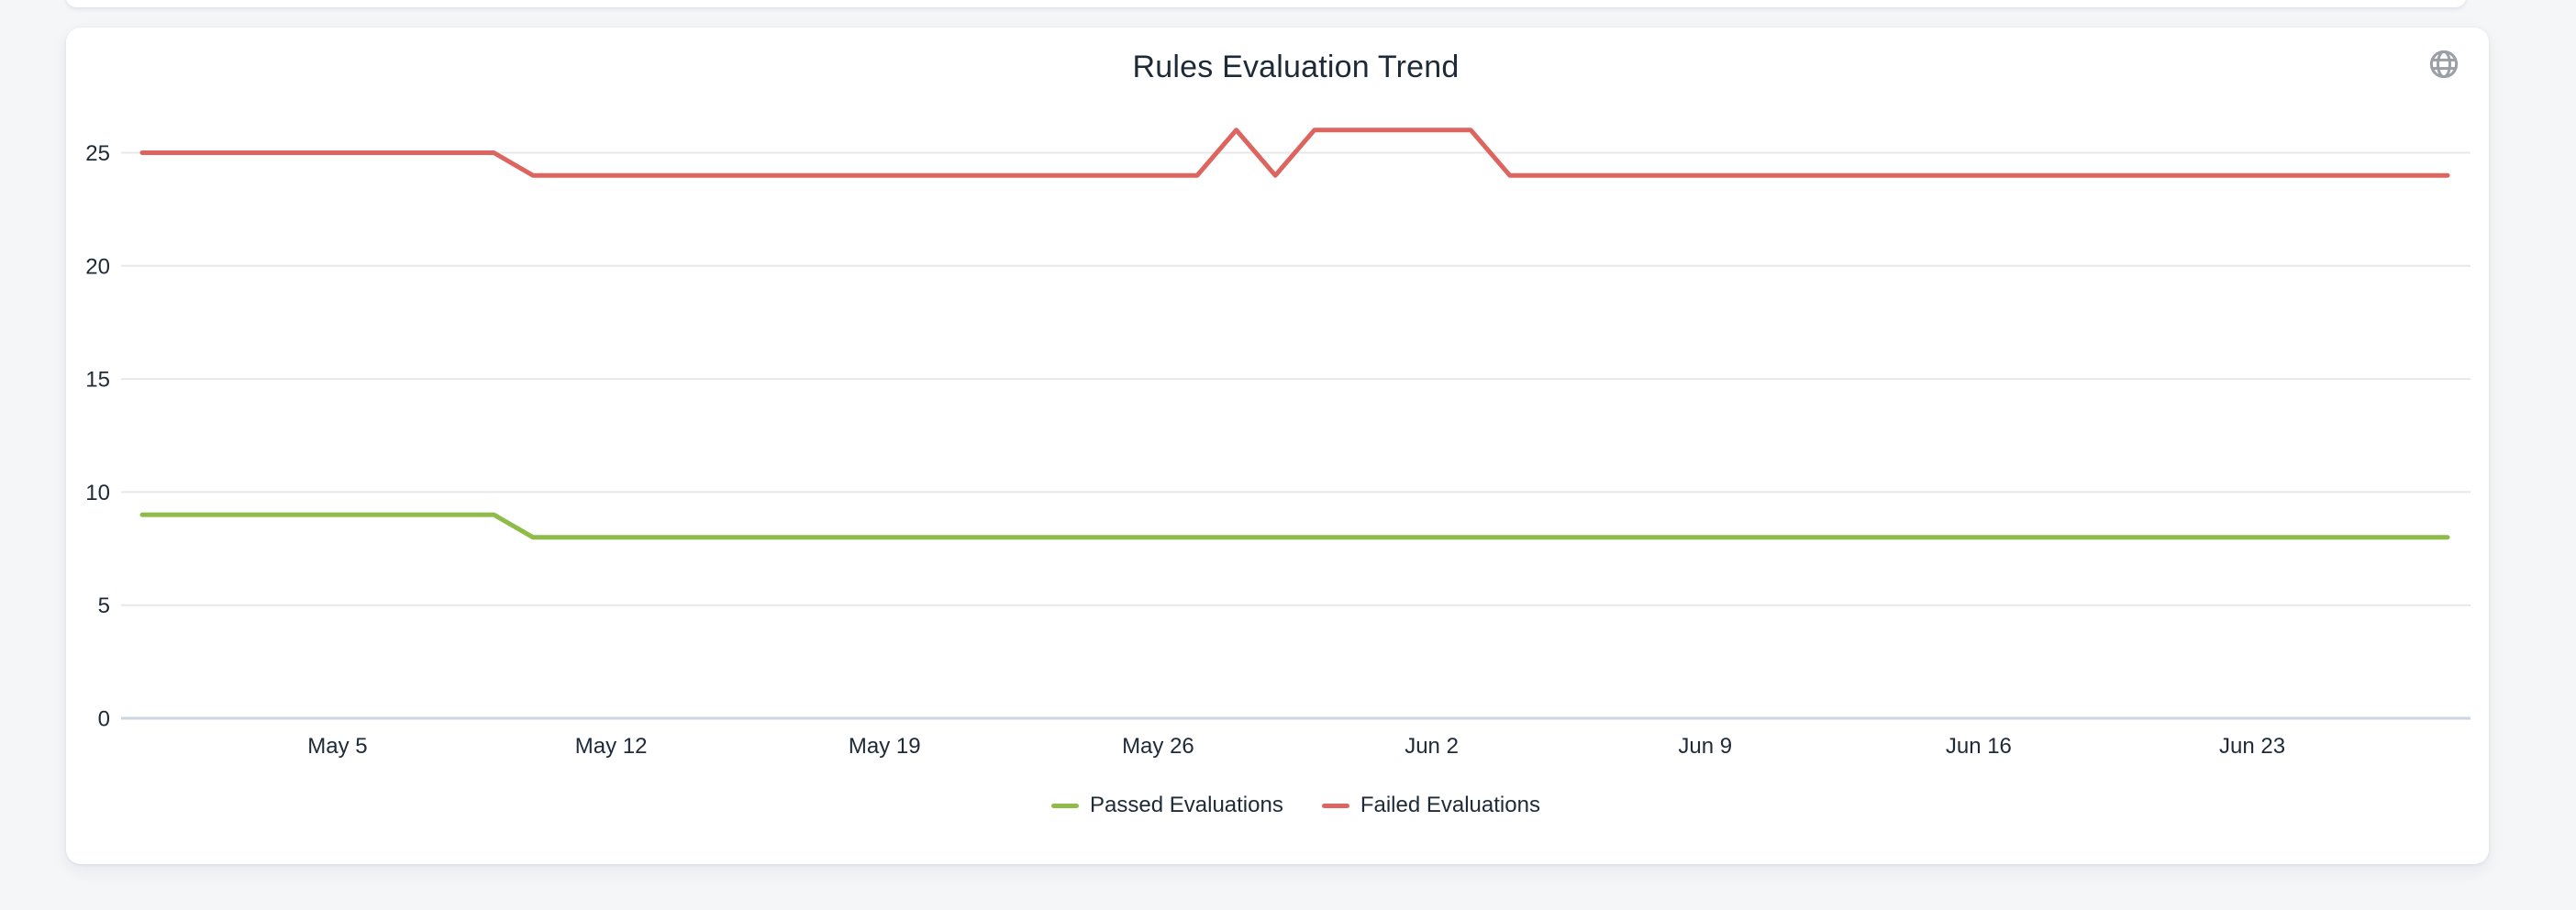 The width and height of the screenshot is (2576, 910). What do you see at coordinates (885, 746) in the screenshot?
I see `x-axis-tick-label: May 19` at bounding box center [885, 746].